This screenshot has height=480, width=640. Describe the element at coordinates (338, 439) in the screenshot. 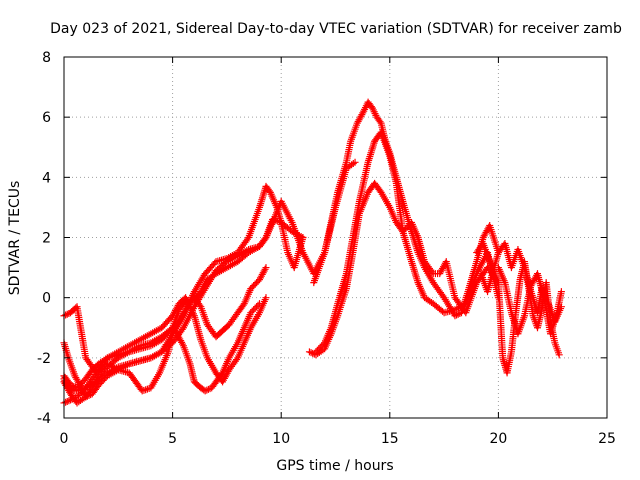

I see `x-tick-labels: 0 5 10 15 20 25` at that location.